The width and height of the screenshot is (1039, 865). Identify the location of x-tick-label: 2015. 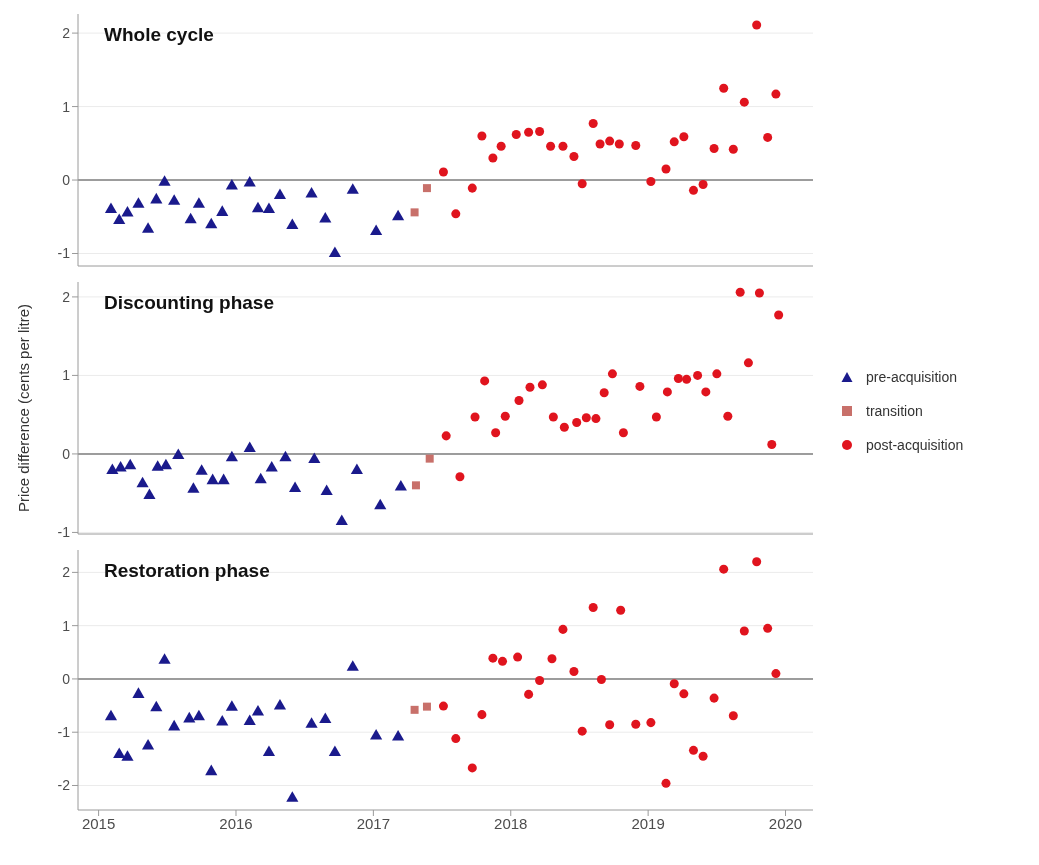
(98, 823).